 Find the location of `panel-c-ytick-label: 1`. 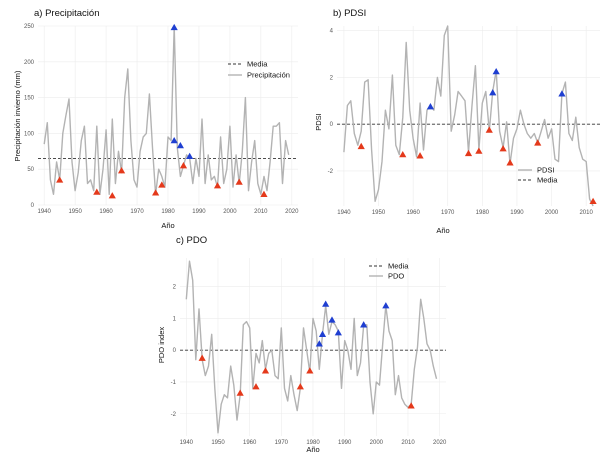

panel-c-ytick-label: 1 is located at coordinates (175, 319).